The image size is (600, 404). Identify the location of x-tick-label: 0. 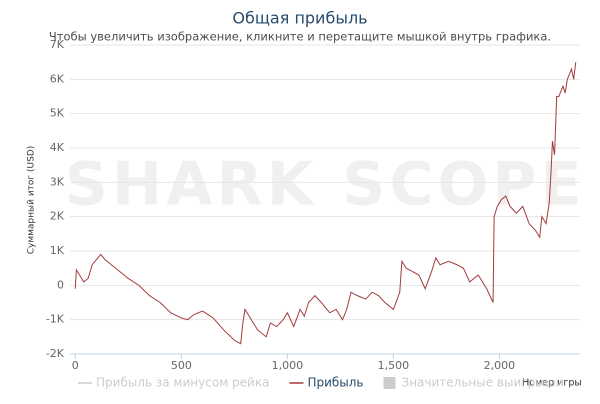
(75, 365).